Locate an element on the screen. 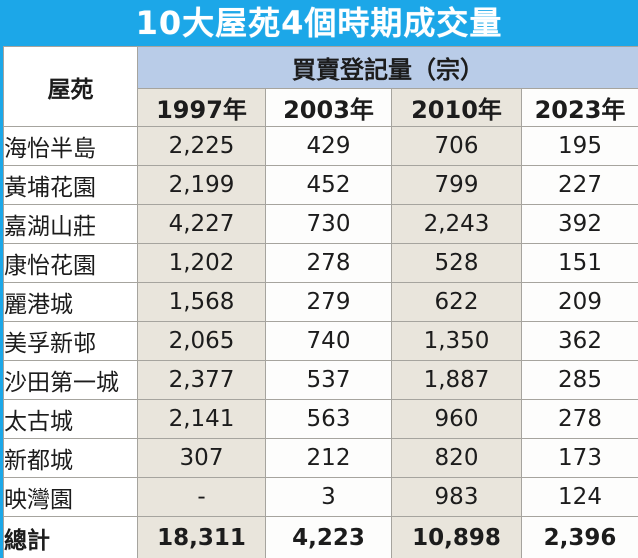 Image resolution: width=638 pixels, height=558 pixels. table-row: 美孚新邨 2,065 740 1,350 362 is located at coordinates (320, 341).